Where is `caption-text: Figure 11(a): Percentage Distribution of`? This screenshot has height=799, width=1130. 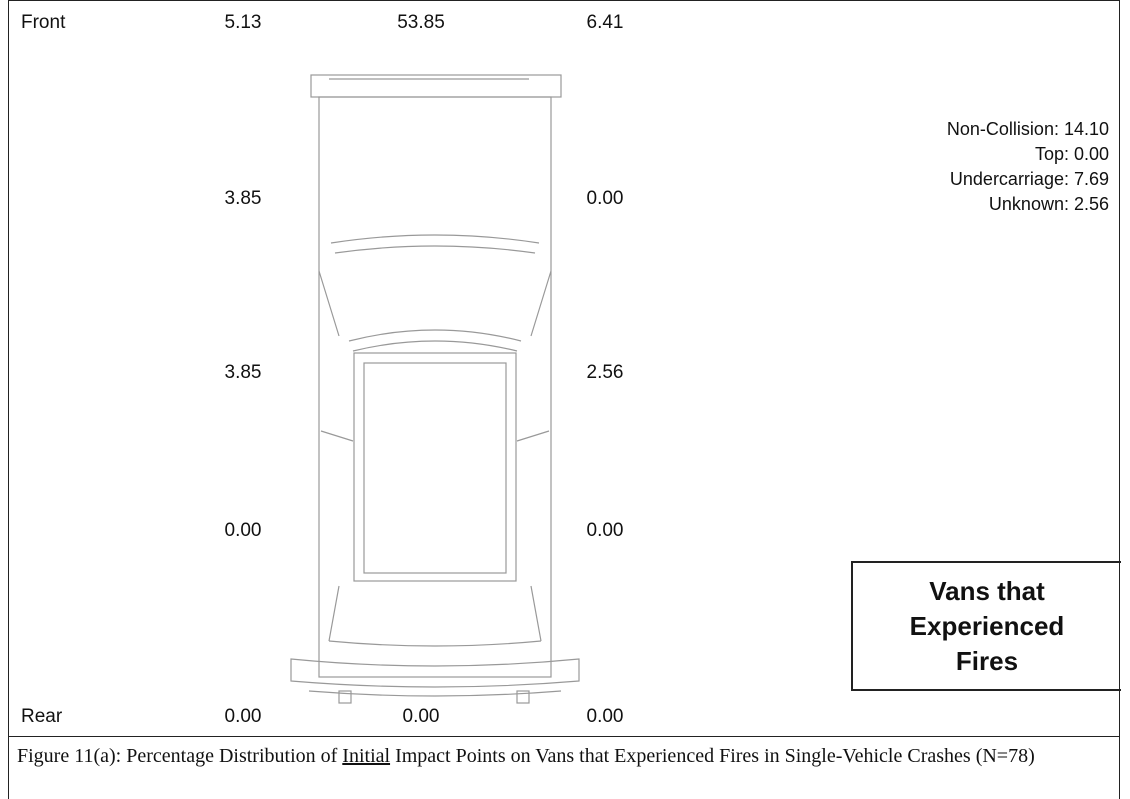
caption-text: Figure 11(a): Percentage Distribution of is located at coordinates (180, 756).